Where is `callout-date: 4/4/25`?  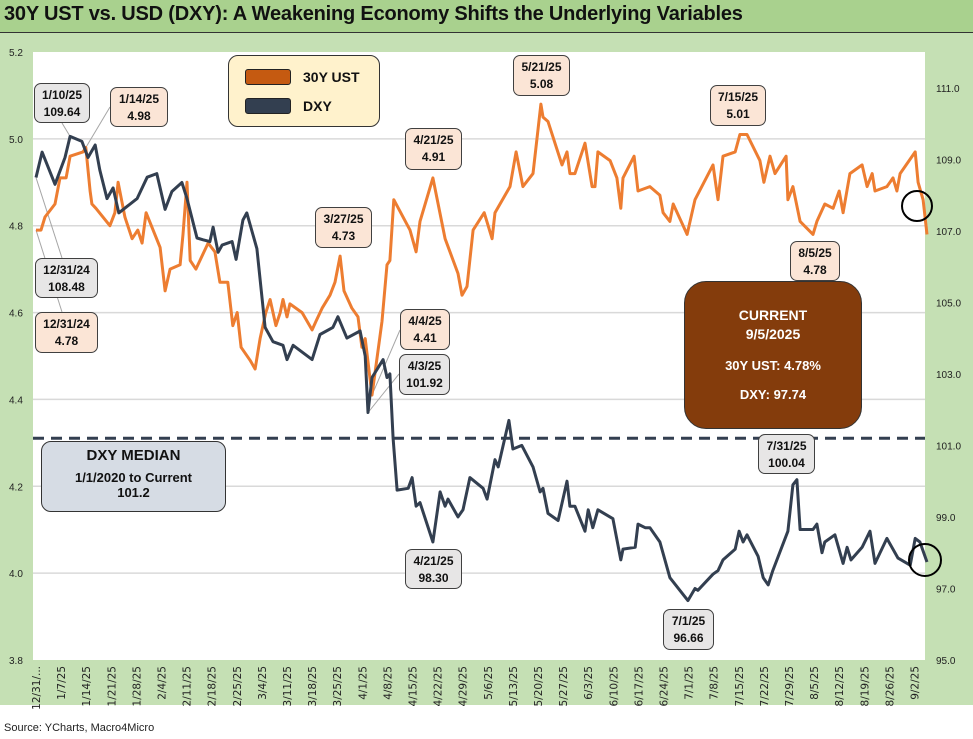
callout-date: 4/4/25 is located at coordinates (425, 321).